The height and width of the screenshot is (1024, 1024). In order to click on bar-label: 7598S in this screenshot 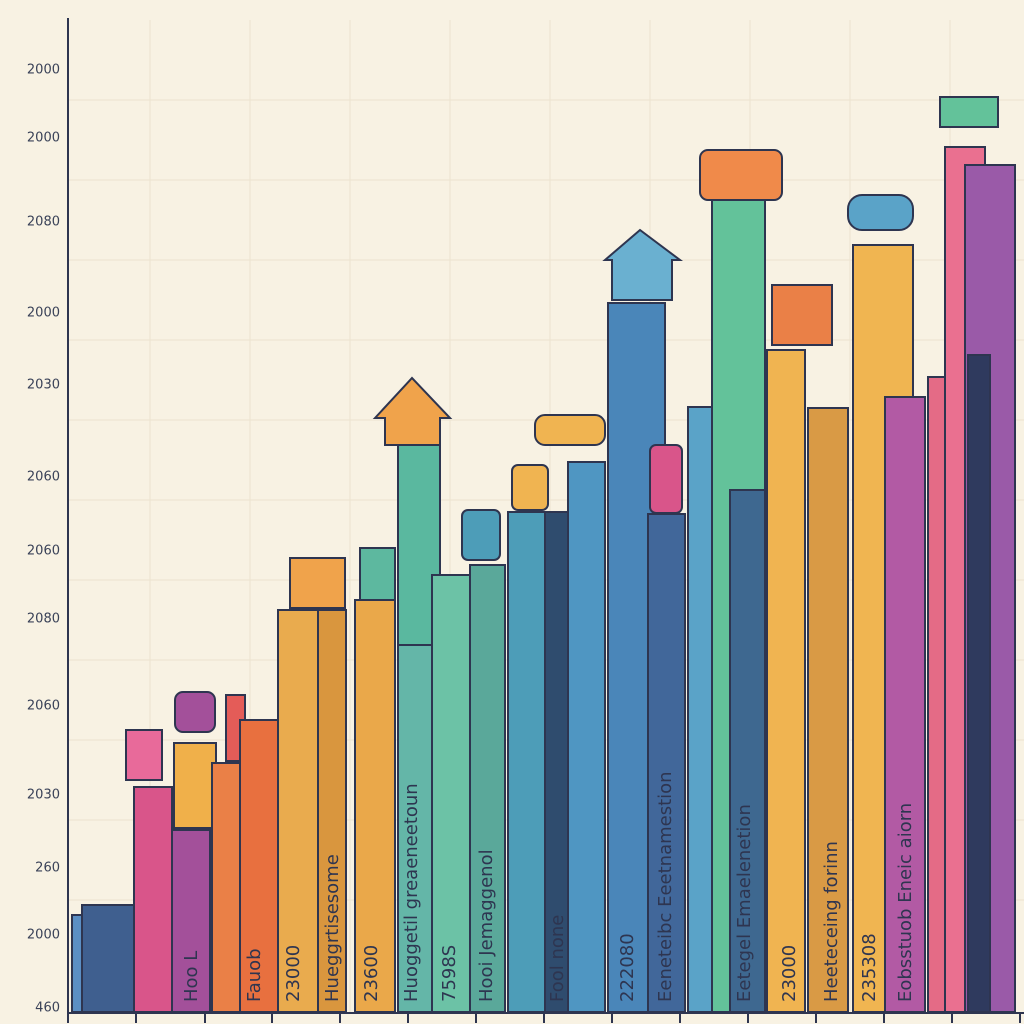, I will do `click(449, 973)`.